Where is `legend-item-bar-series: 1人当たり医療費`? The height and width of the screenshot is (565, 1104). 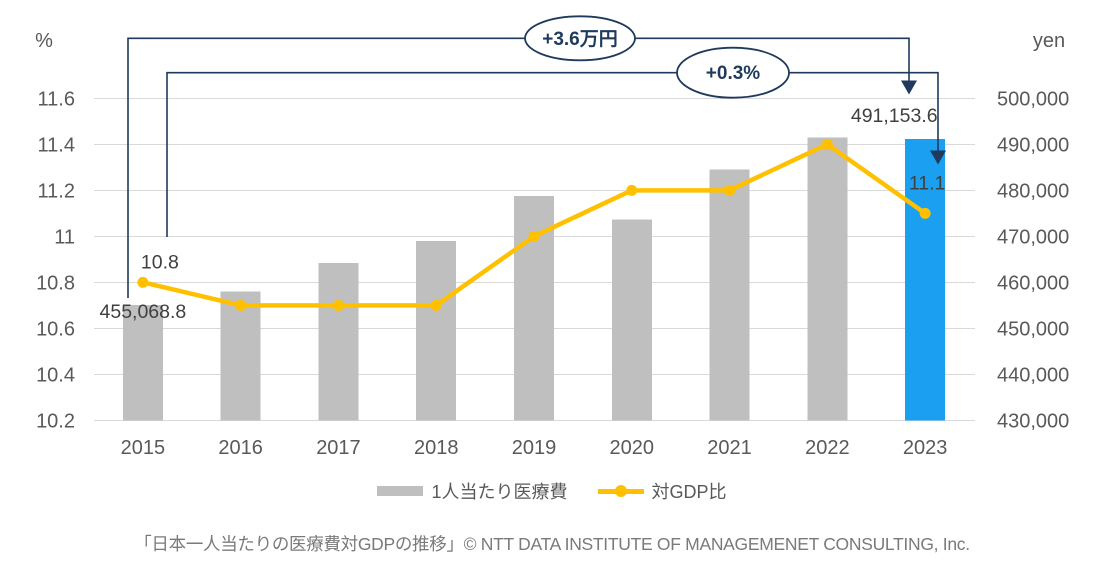
legend-item-bar-series: 1人当たり医療費 is located at coordinates (472, 491).